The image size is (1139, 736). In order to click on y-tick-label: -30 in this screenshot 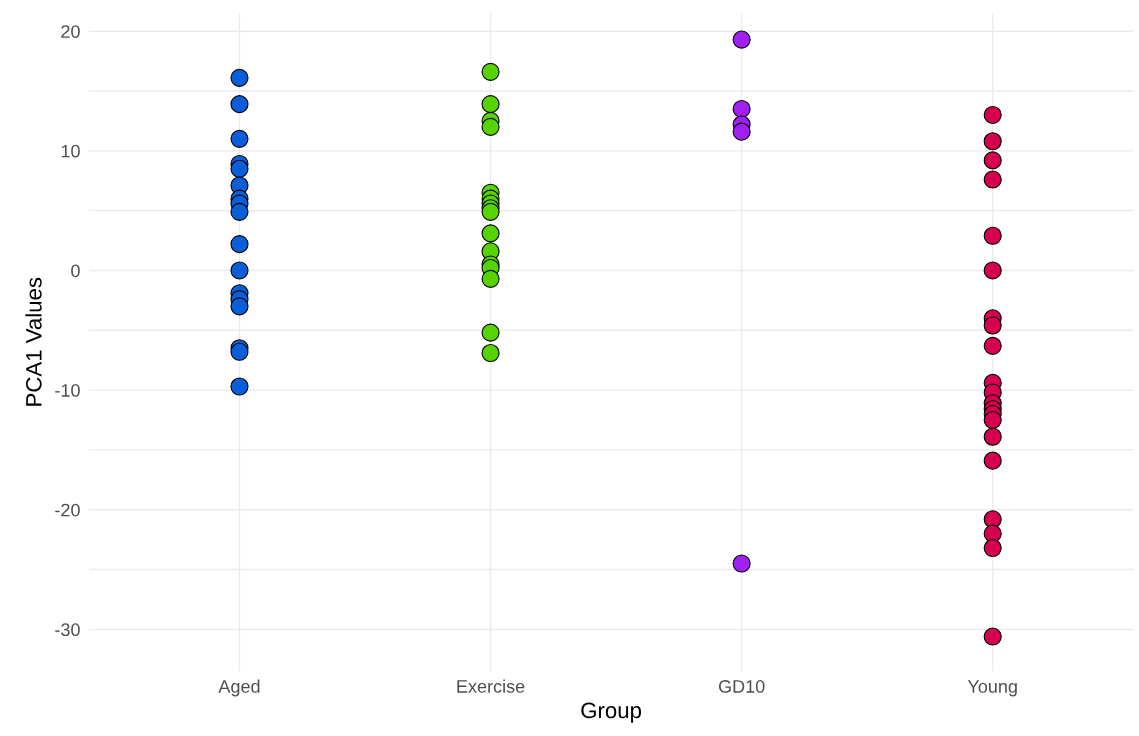, I will do `click(67, 630)`.